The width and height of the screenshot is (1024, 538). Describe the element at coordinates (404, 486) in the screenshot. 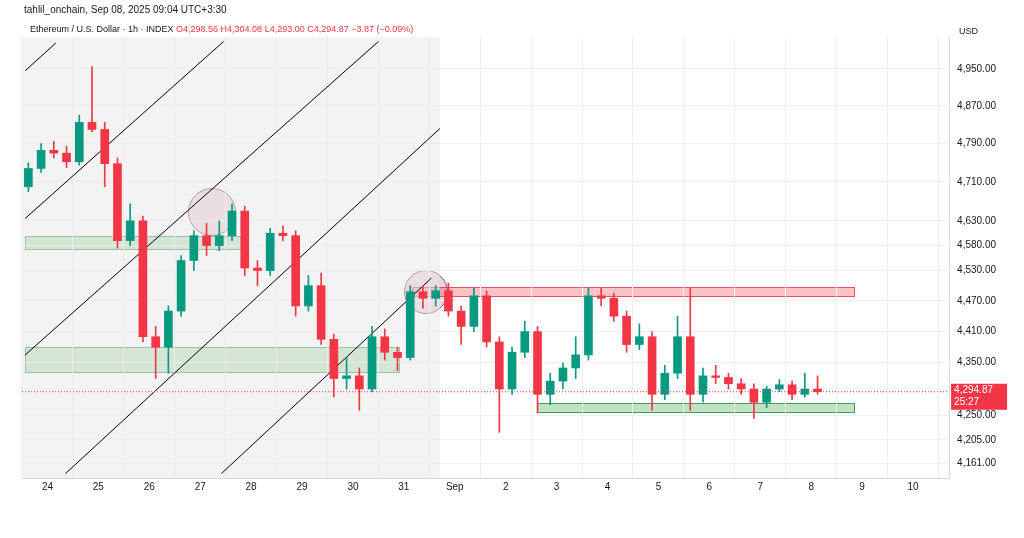

I see `x-tick-label: 31` at that location.